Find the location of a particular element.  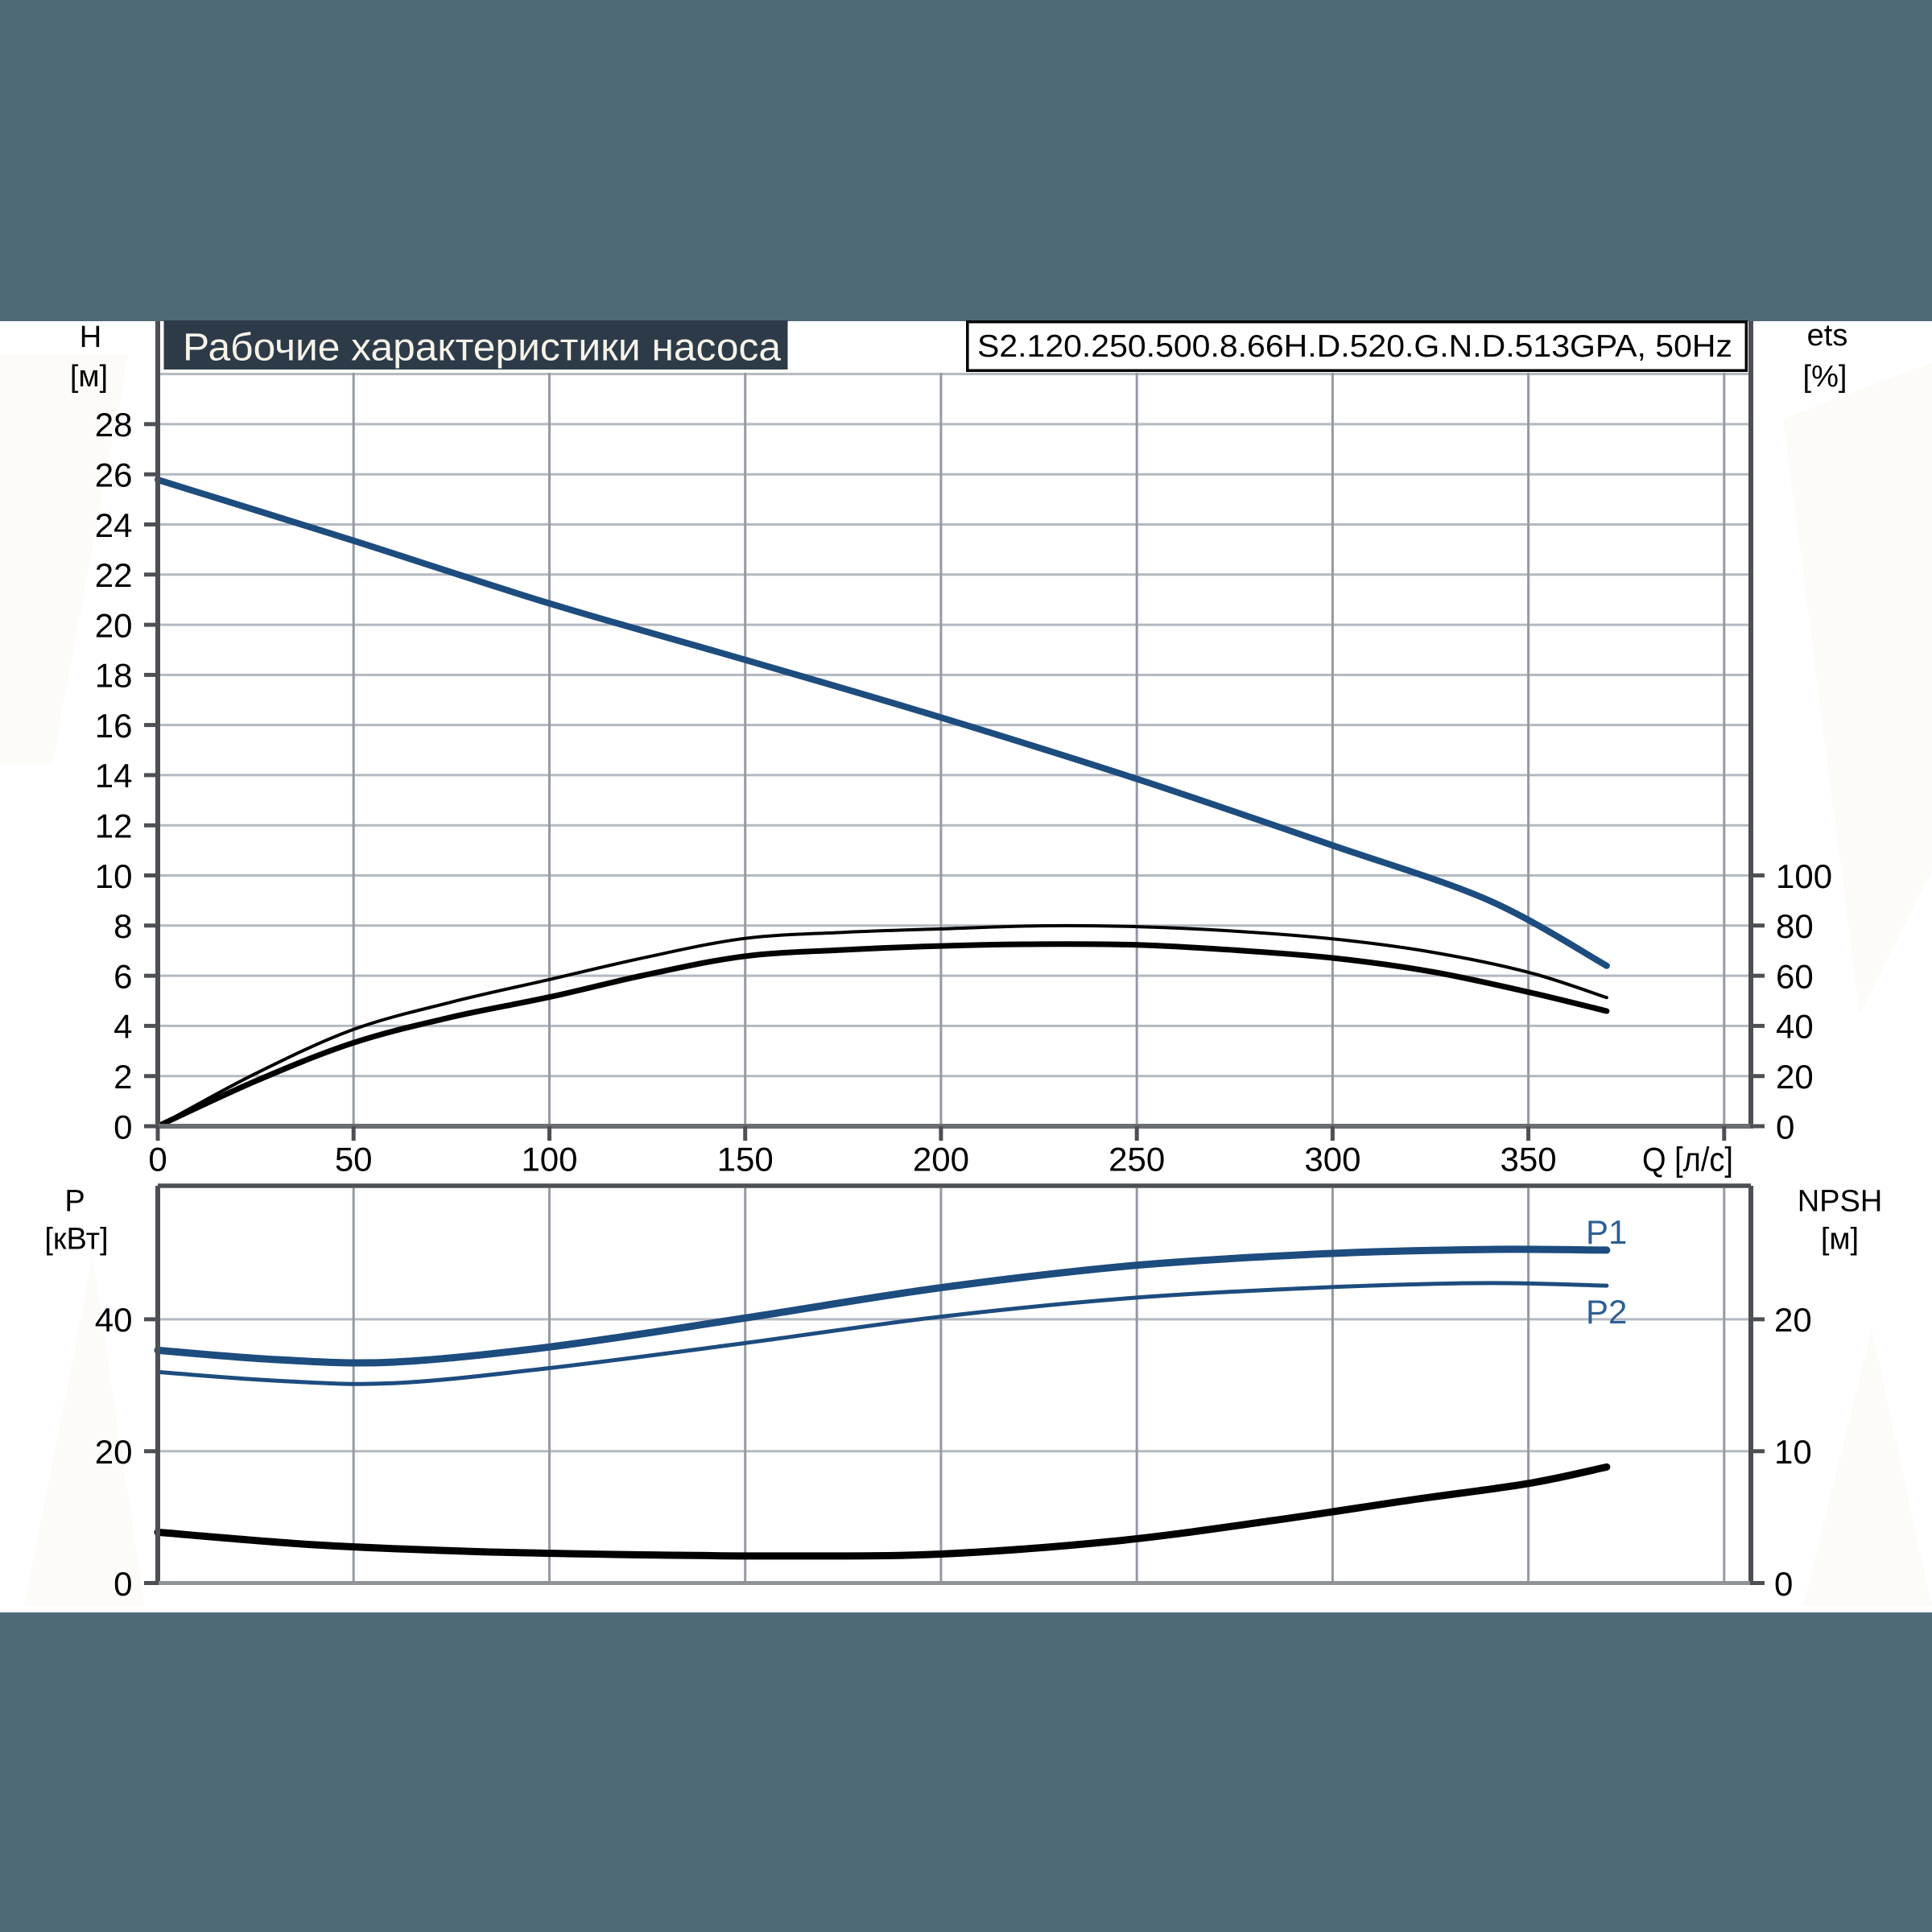

svg-text: 8 is located at coordinates (123, 926).